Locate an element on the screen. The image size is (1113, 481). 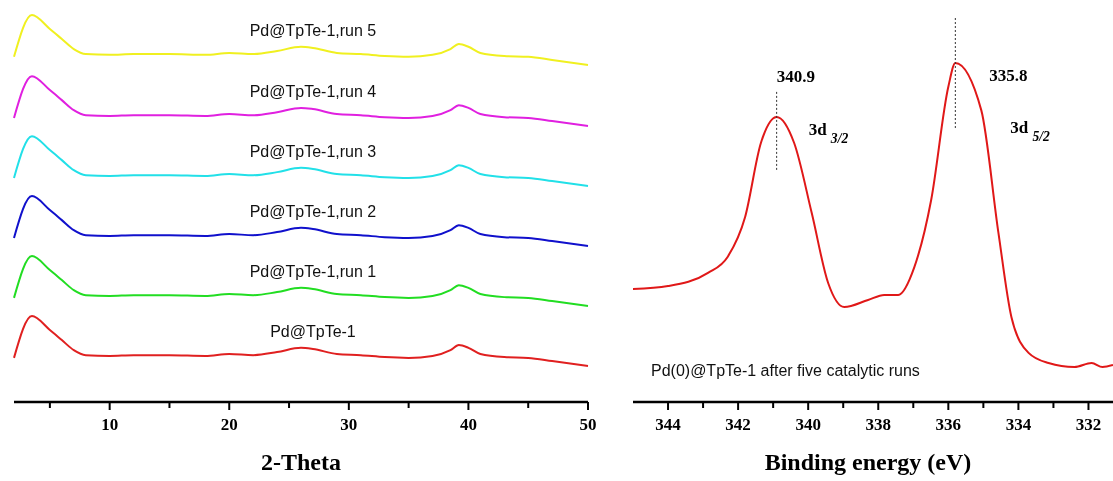
x-tick-label: 342 is located at coordinates (738, 424).